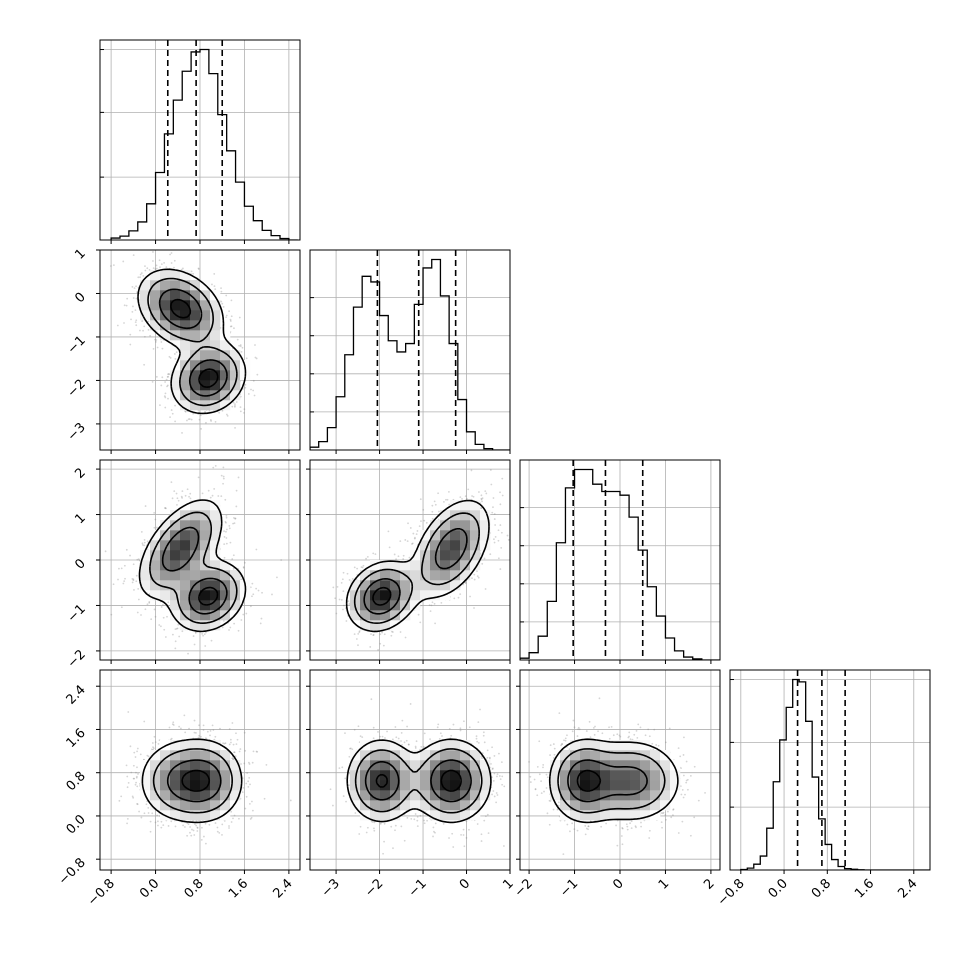 Image resolution: width=970 pixels, height=970 pixels. What do you see at coordinates (193, 560) in the screenshot?
I see `density-content` at bounding box center [193, 560].